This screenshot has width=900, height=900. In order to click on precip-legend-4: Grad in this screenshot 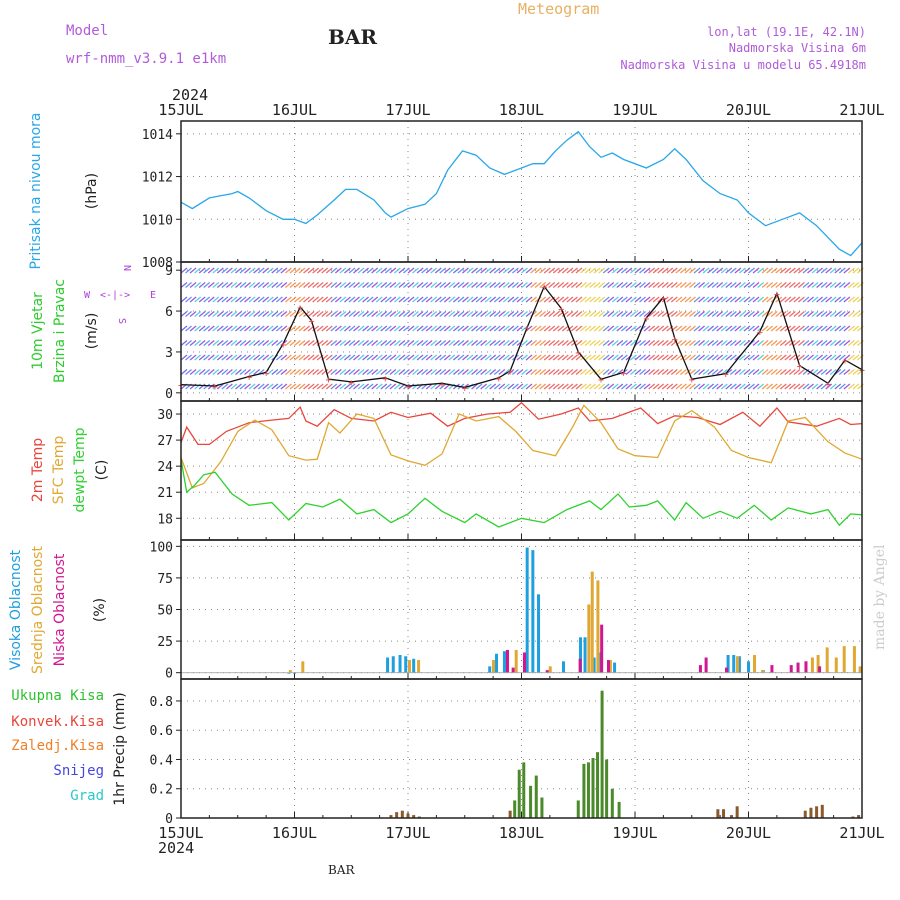, I will do `click(87, 796)`.